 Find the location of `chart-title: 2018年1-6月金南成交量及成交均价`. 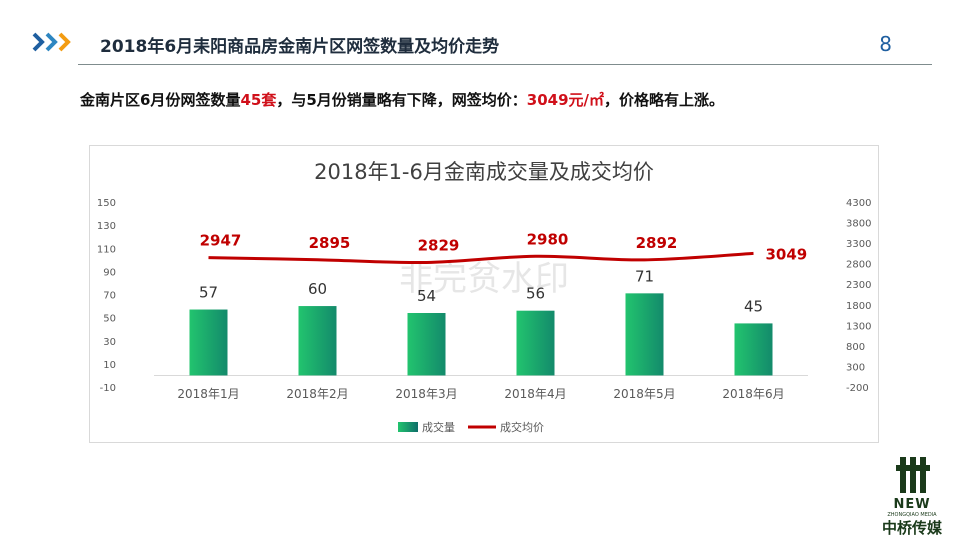

chart-title: 2018年1-6月金南成交量及成交均价 is located at coordinates (484, 172).